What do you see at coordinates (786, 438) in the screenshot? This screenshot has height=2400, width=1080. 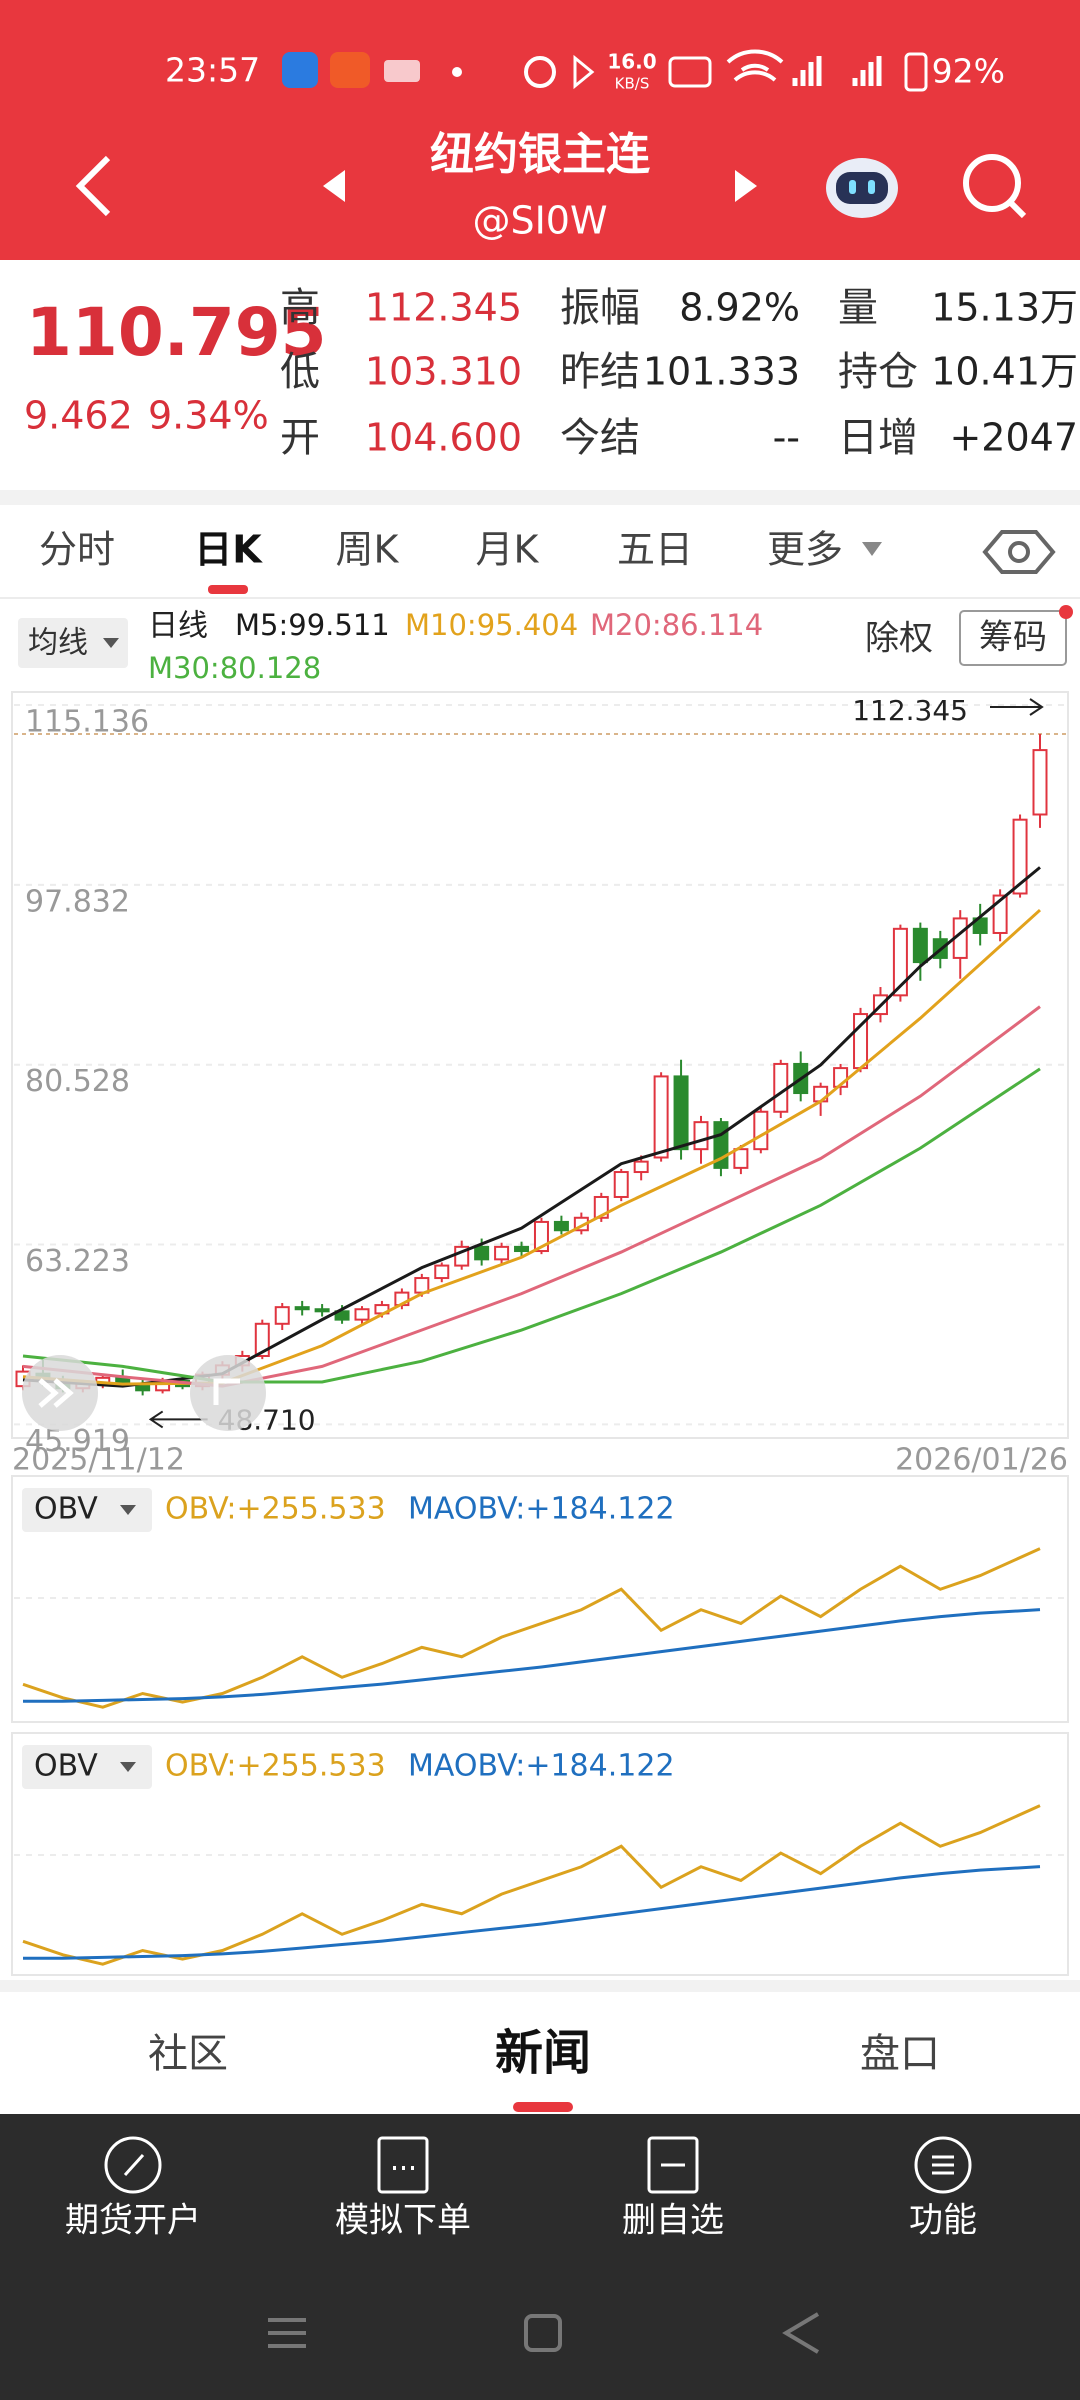 I see `field-value: --` at bounding box center [786, 438].